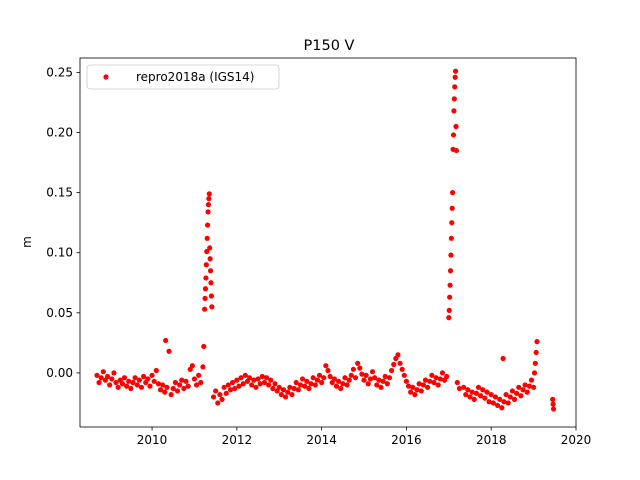 This screenshot has height=480, width=640. I want to click on x-tick-label: 2012, so click(237, 440).